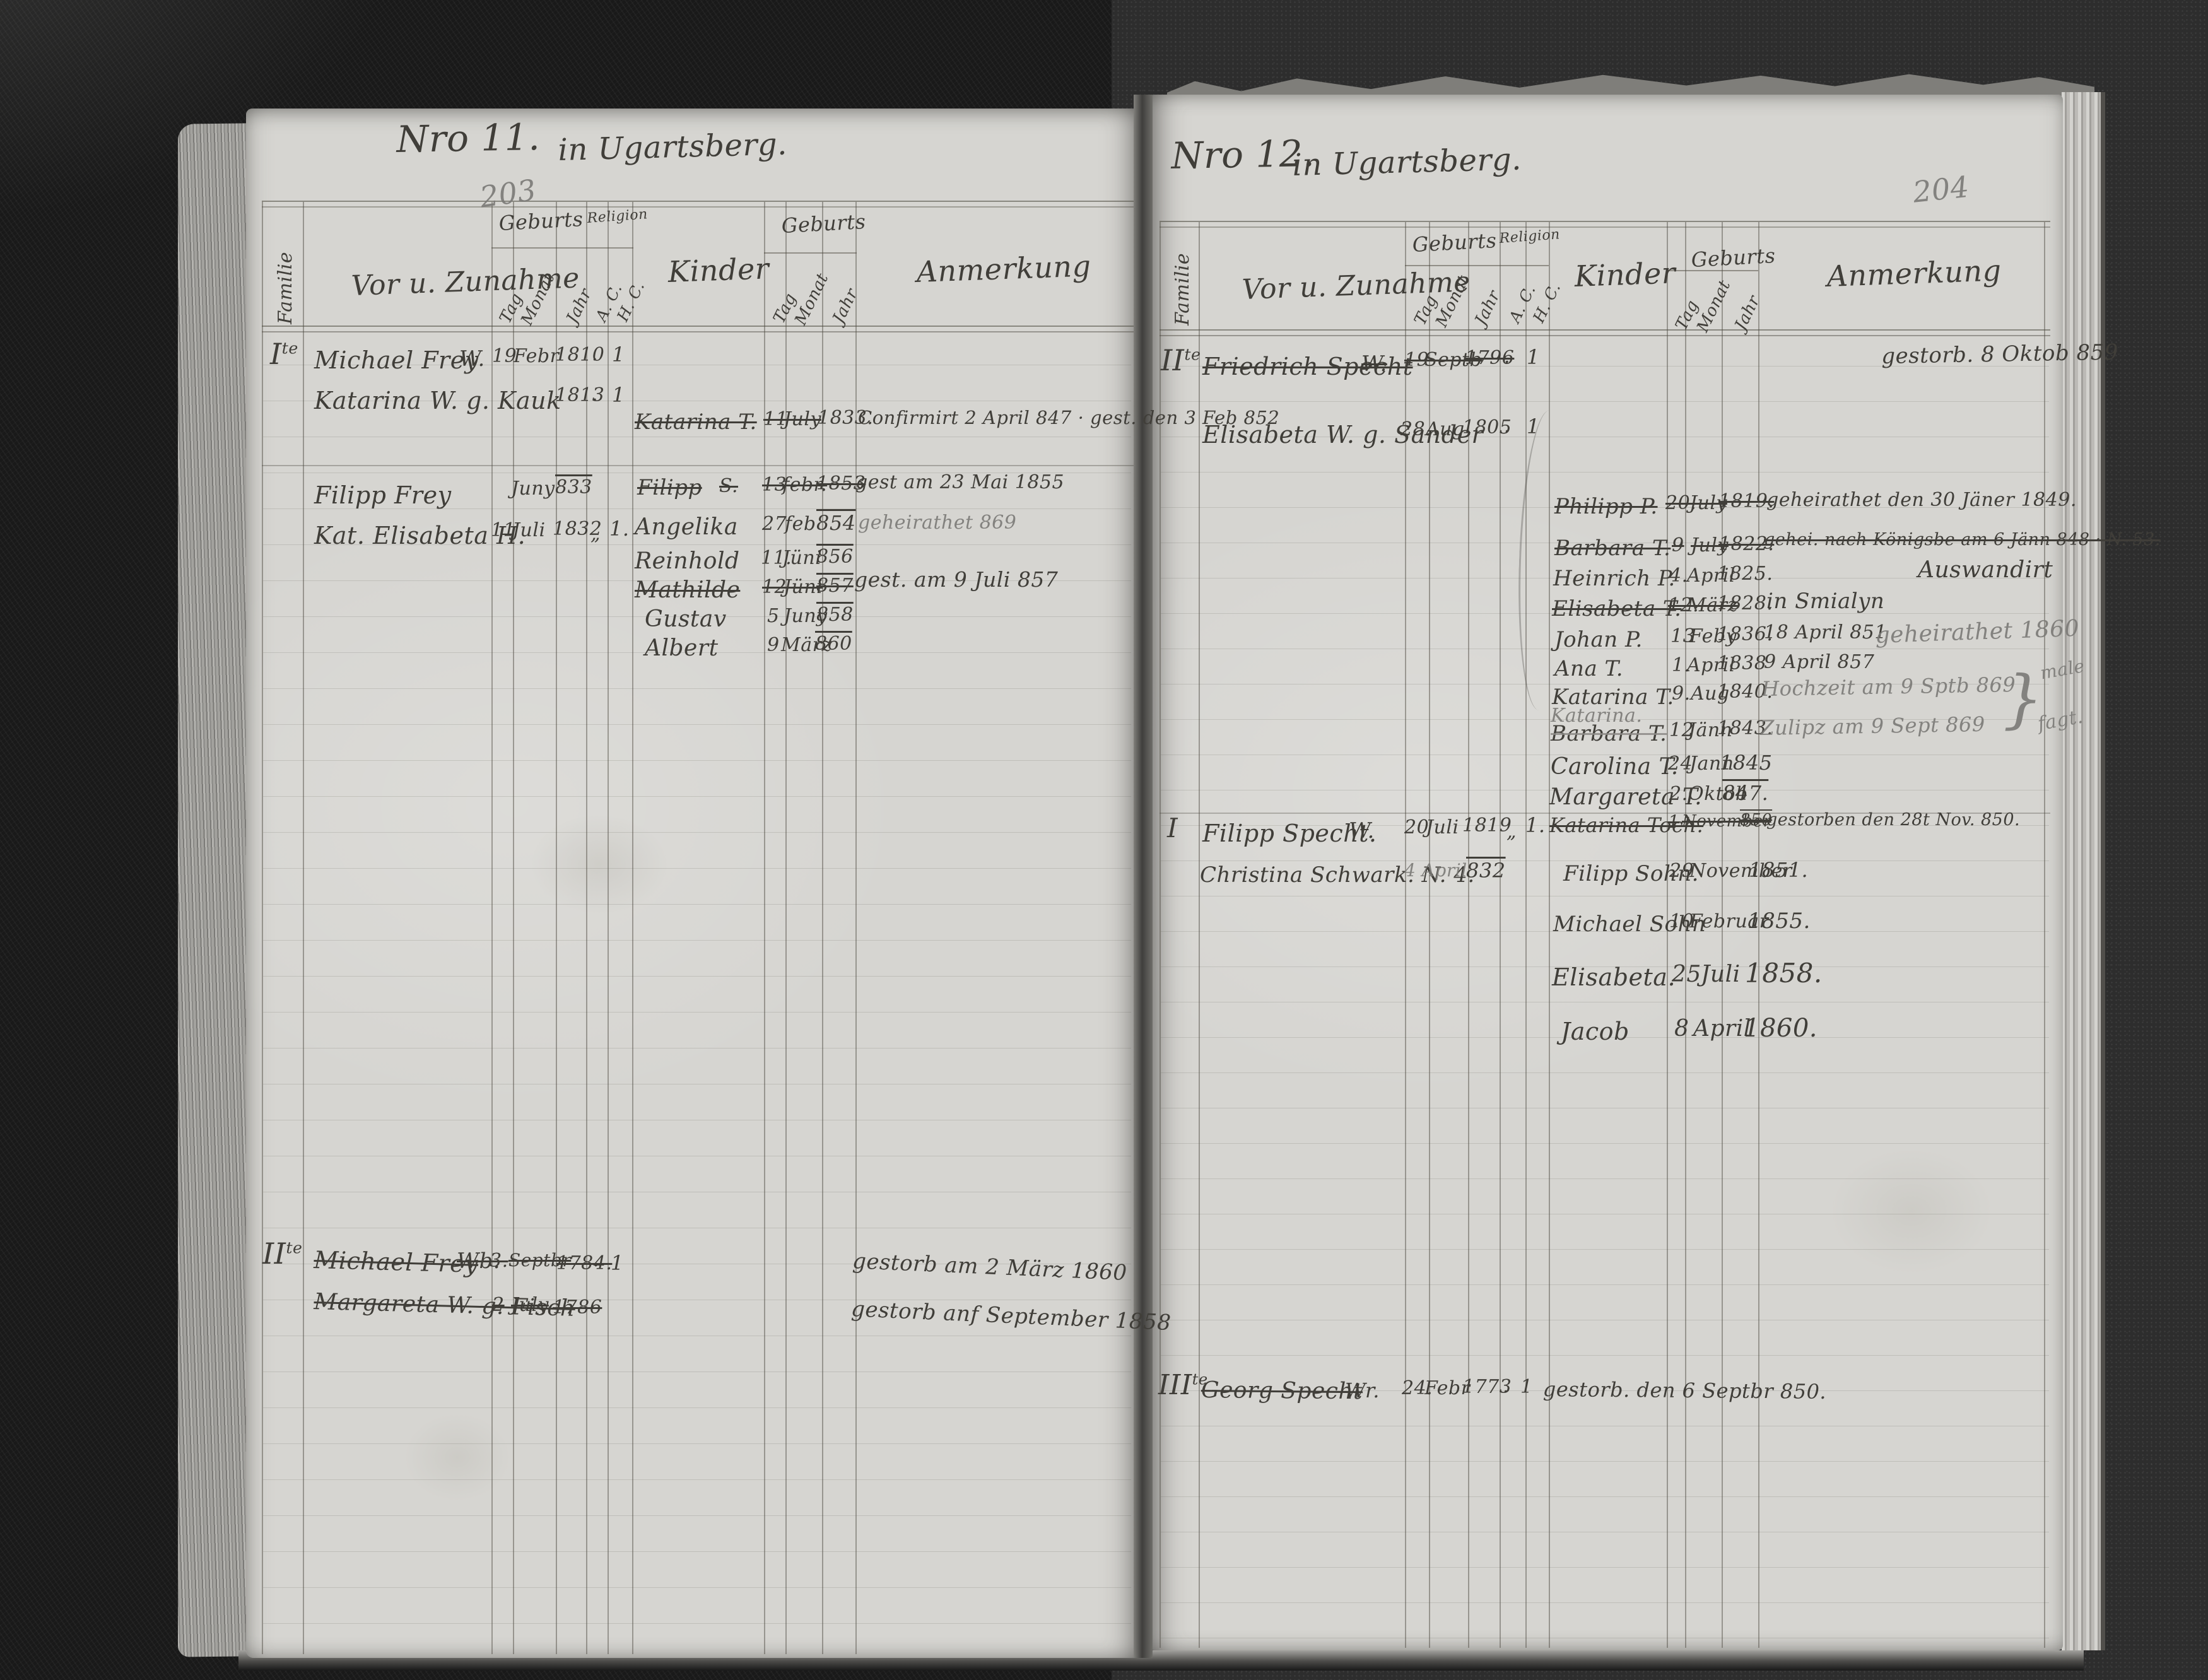 This screenshot has width=2208, height=1680. What do you see at coordinates (1710, 730) in the screenshot?
I see `right-fII-c8-monat: Jänn` at bounding box center [1710, 730].